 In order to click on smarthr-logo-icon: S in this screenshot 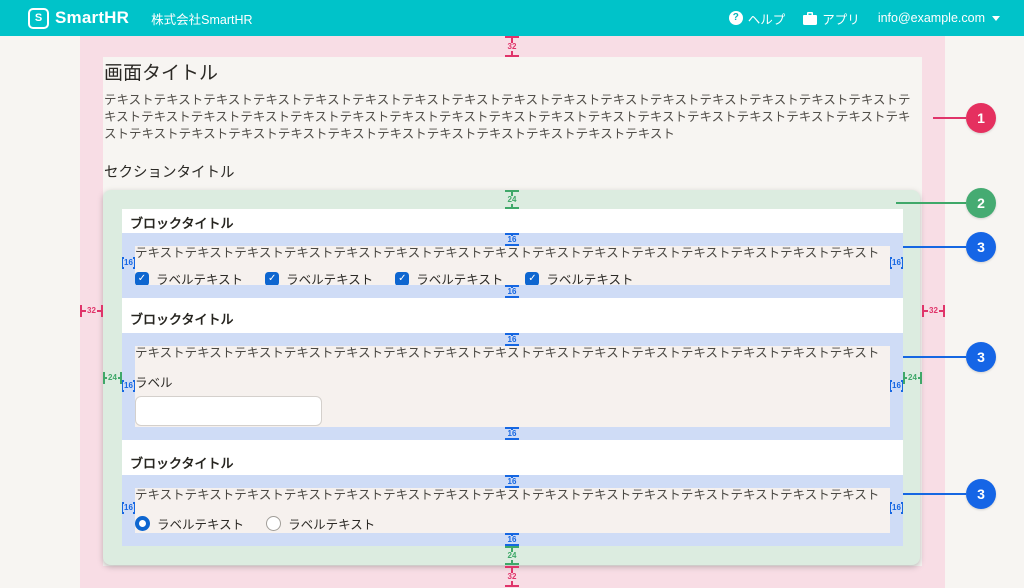, I will do `click(38, 18)`.